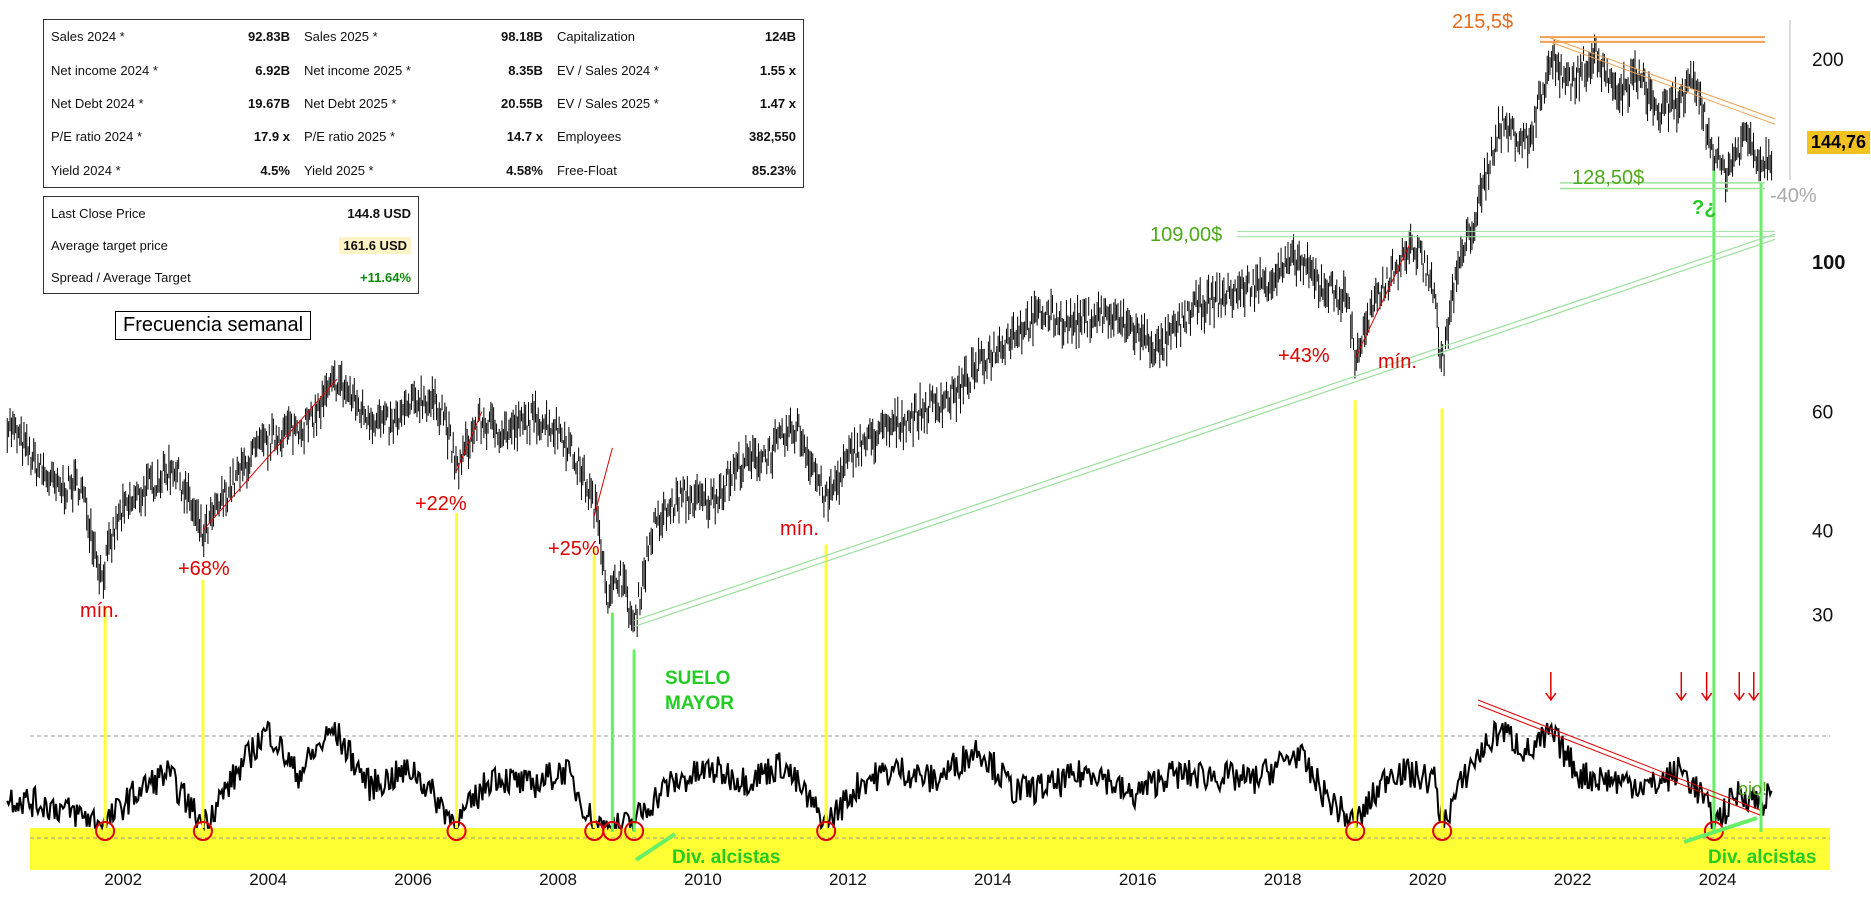 This screenshot has width=1871, height=897. Describe the element at coordinates (522, 103) in the screenshot. I see `stat-value: 20.55B` at that location.